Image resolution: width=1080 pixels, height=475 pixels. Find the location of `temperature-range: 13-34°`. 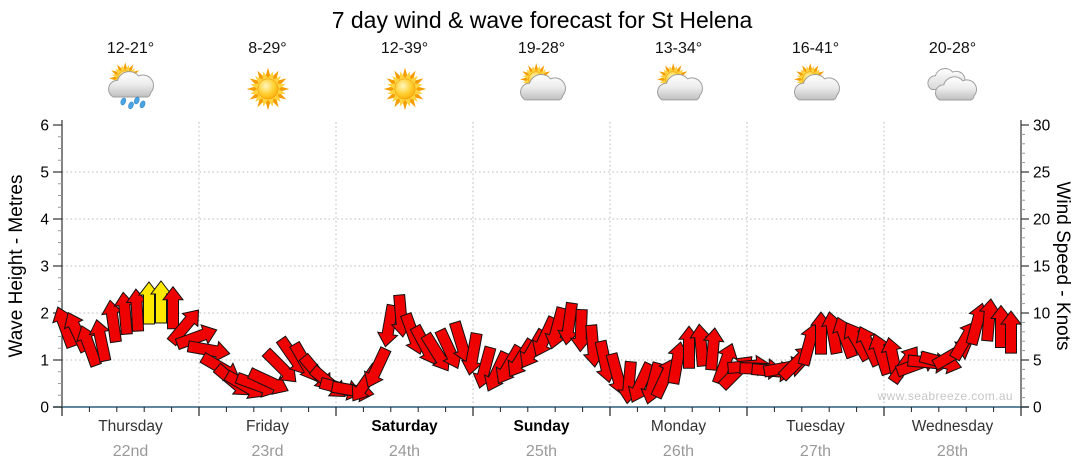

temperature-range: 13-34° is located at coordinates (678, 48).